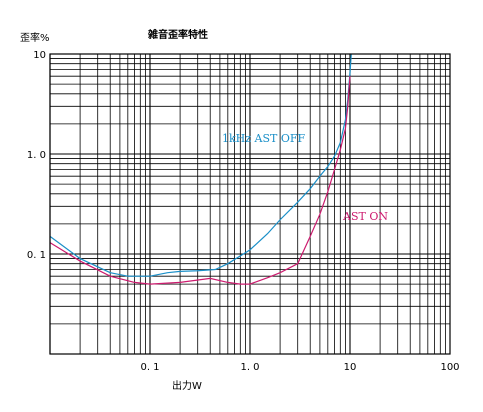 Image resolution: width=483 pixels, height=412 pixels. I want to click on y-tick-label: 10, so click(39, 55).